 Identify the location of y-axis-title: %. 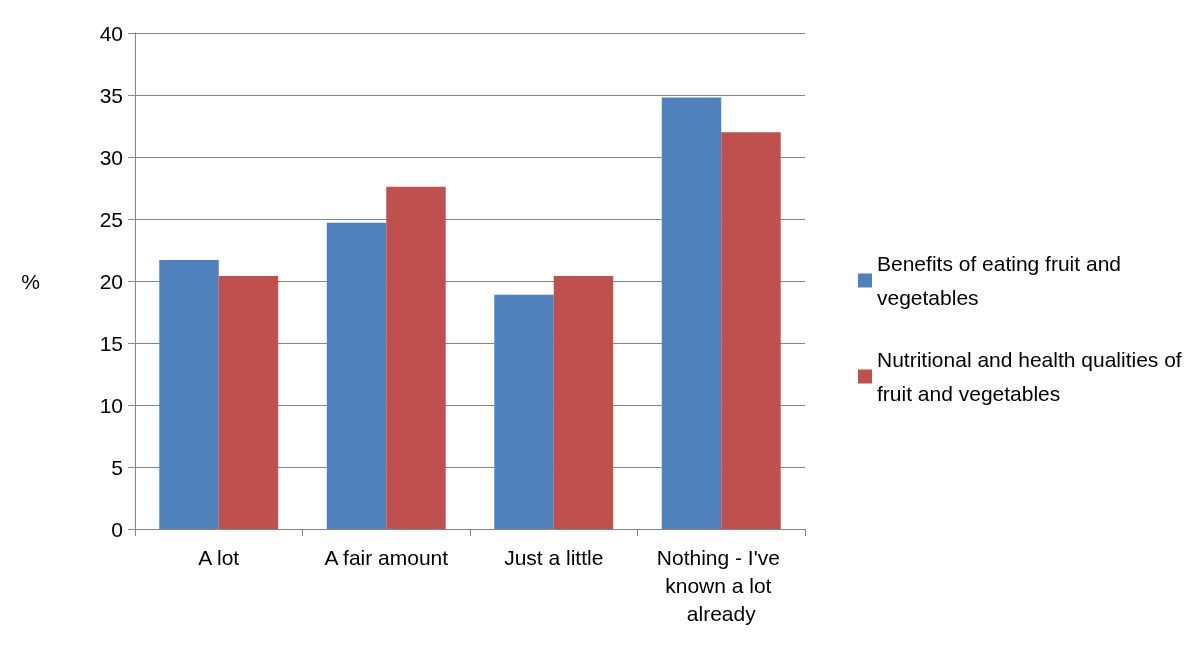
(30, 281).